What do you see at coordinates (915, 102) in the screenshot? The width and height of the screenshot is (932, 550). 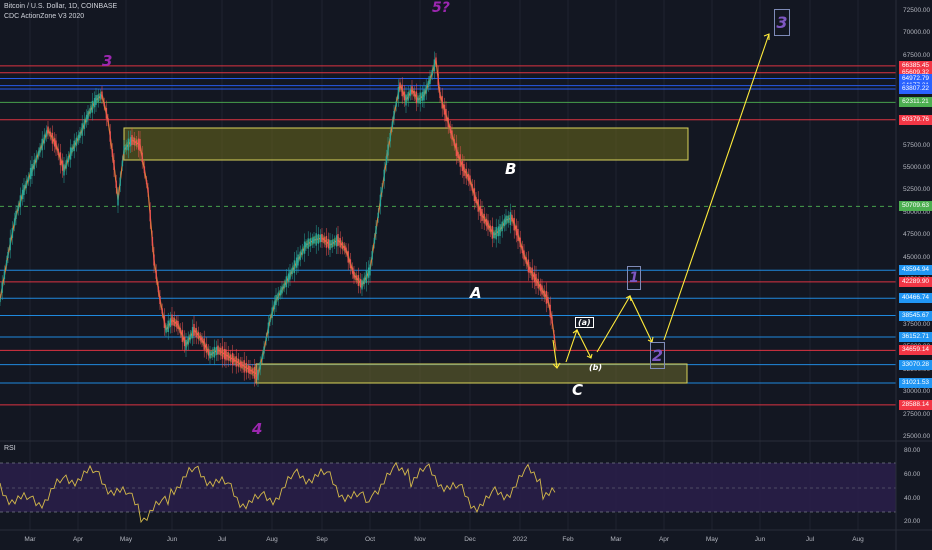 I see `price-level-tag: 62311.21` at bounding box center [915, 102].